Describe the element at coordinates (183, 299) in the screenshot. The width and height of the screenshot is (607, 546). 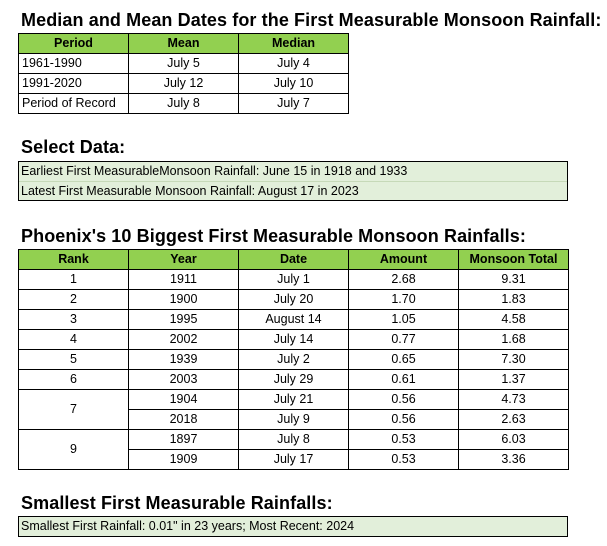
I see `year-cell: 1900` at that location.